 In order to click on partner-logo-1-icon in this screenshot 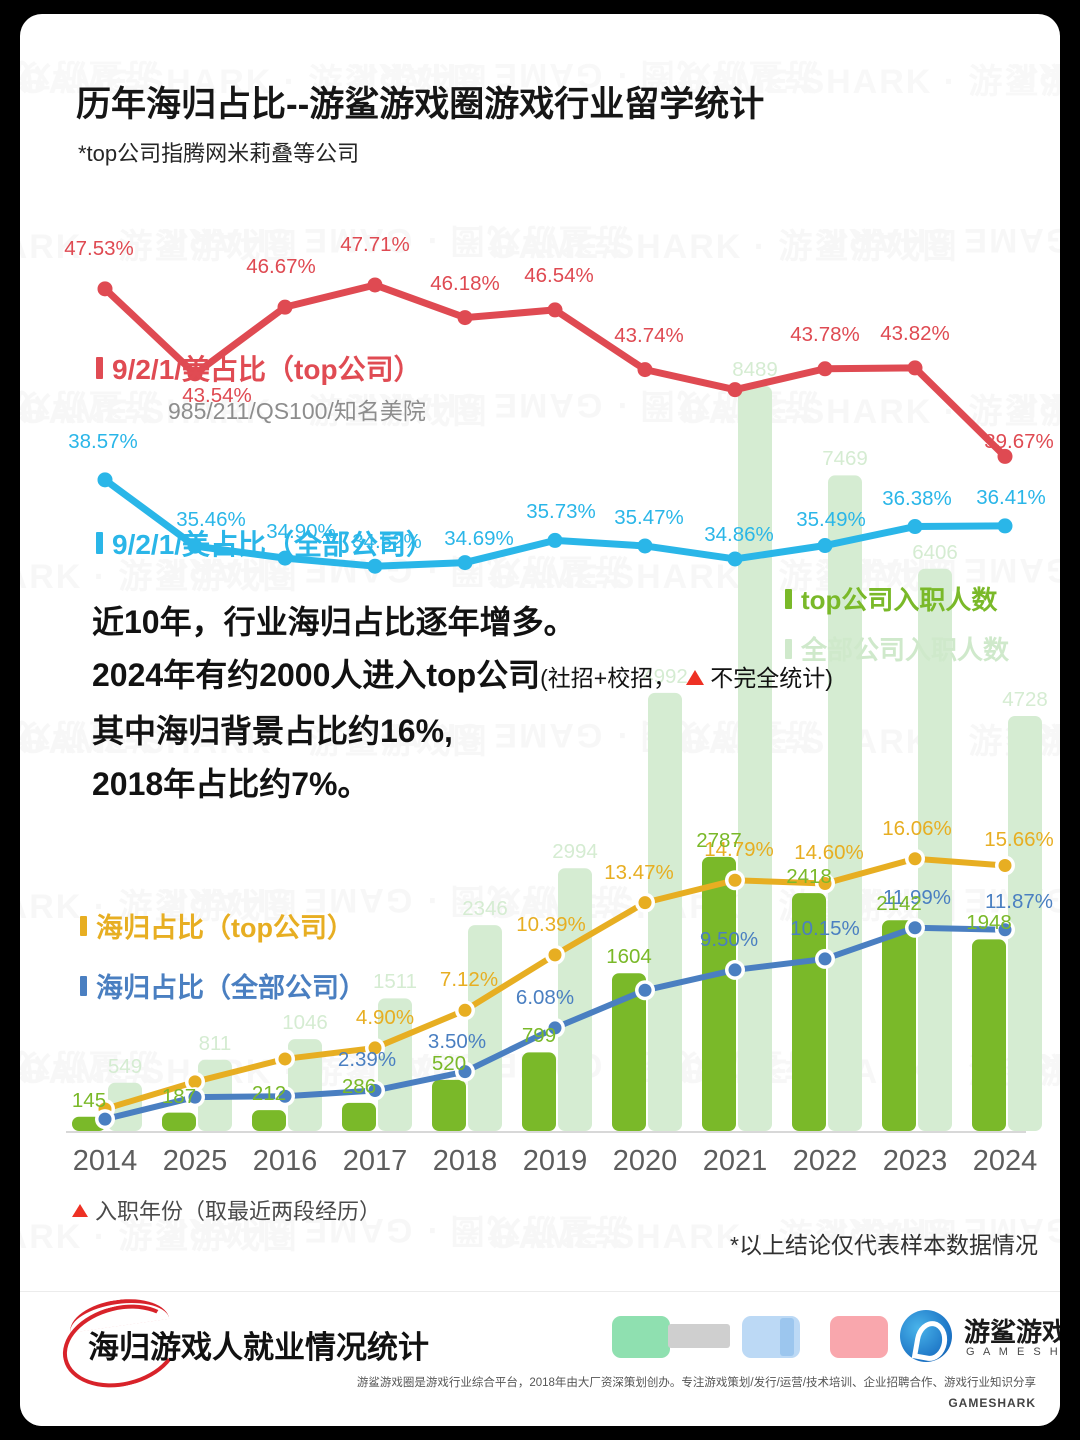, I will do `click(641, 1337)`.